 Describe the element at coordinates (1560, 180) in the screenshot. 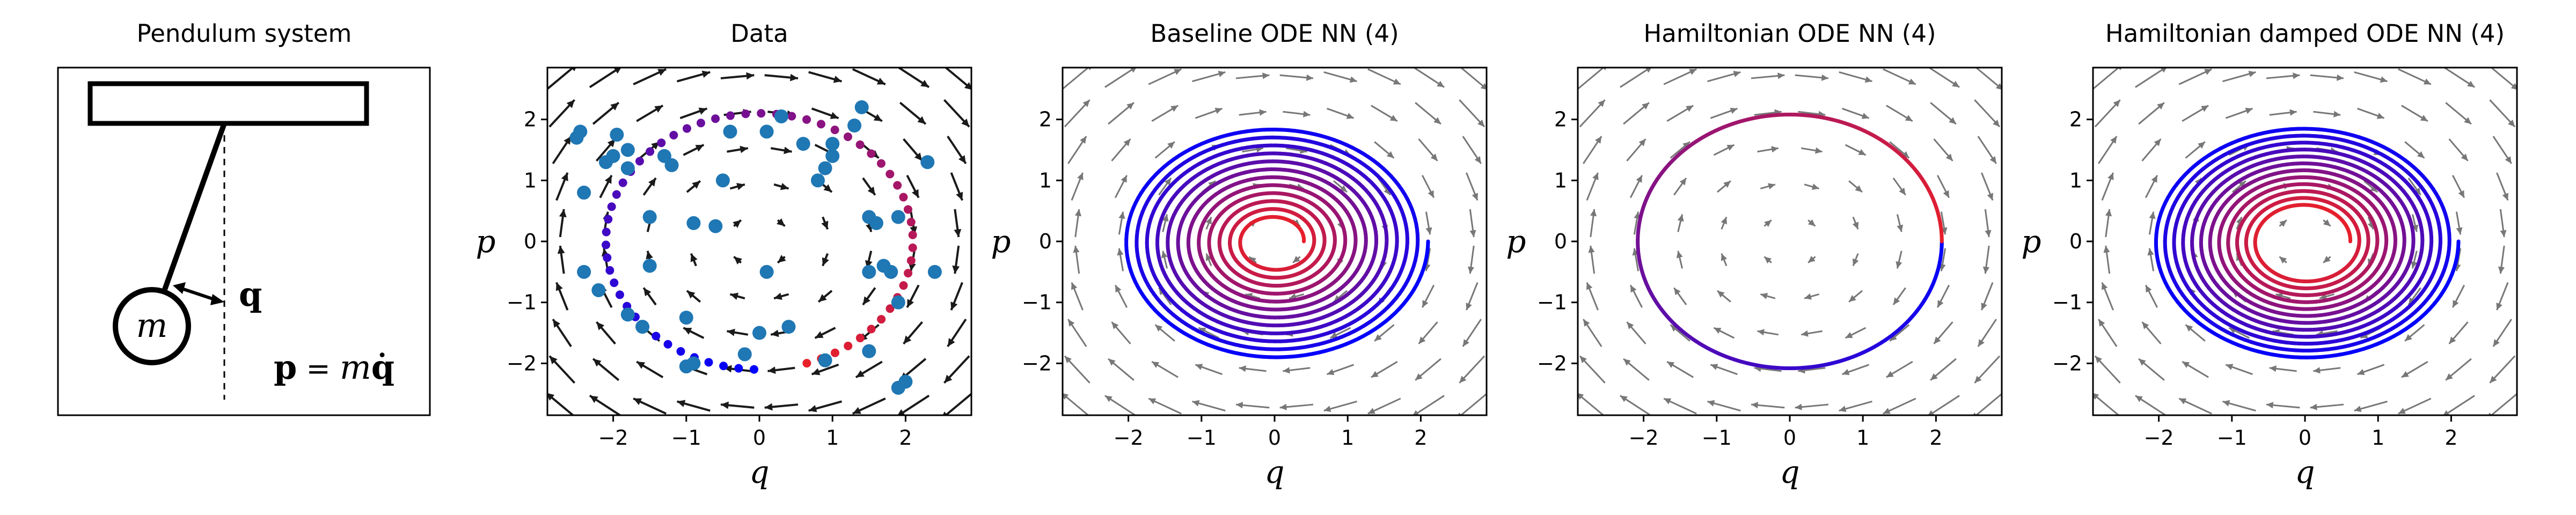

I see `y-tick-label: 1` at that location.